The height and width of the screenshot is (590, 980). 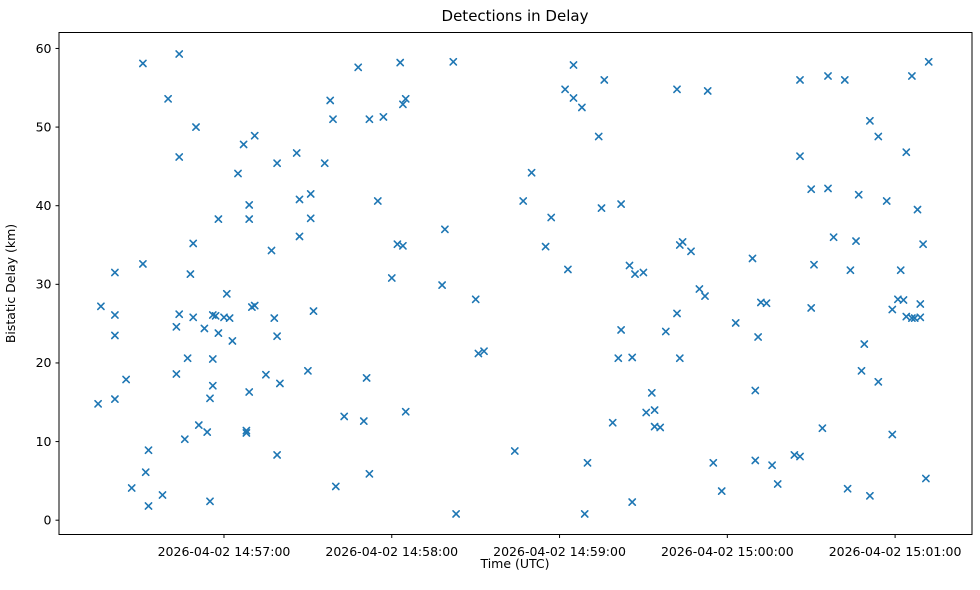 What do you see at coordinates (44, 441) in the screenshot?
I see `y-tick-label: 10` at bounding box center [44, 441].